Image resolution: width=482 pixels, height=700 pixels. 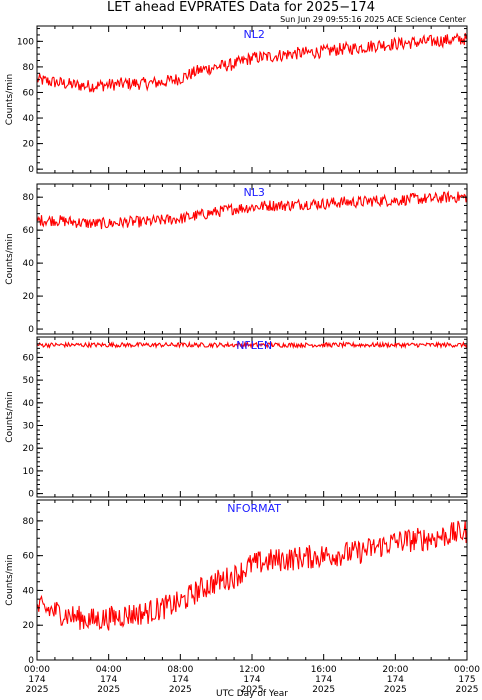 What do you see at coordinates (466, 680) in the screenshot?
I see `x-tick-label-doy: 175` at bounding box center [466, 680].